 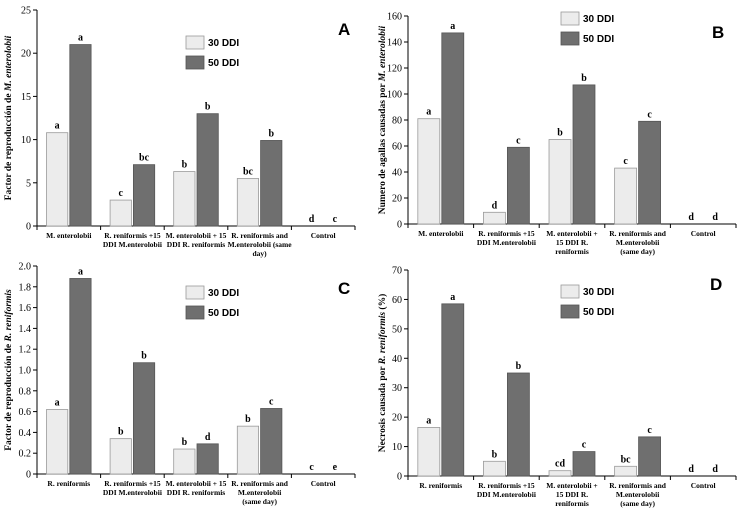 I want to click on y-tick-label: 1.4, so click(x=25, y=329).